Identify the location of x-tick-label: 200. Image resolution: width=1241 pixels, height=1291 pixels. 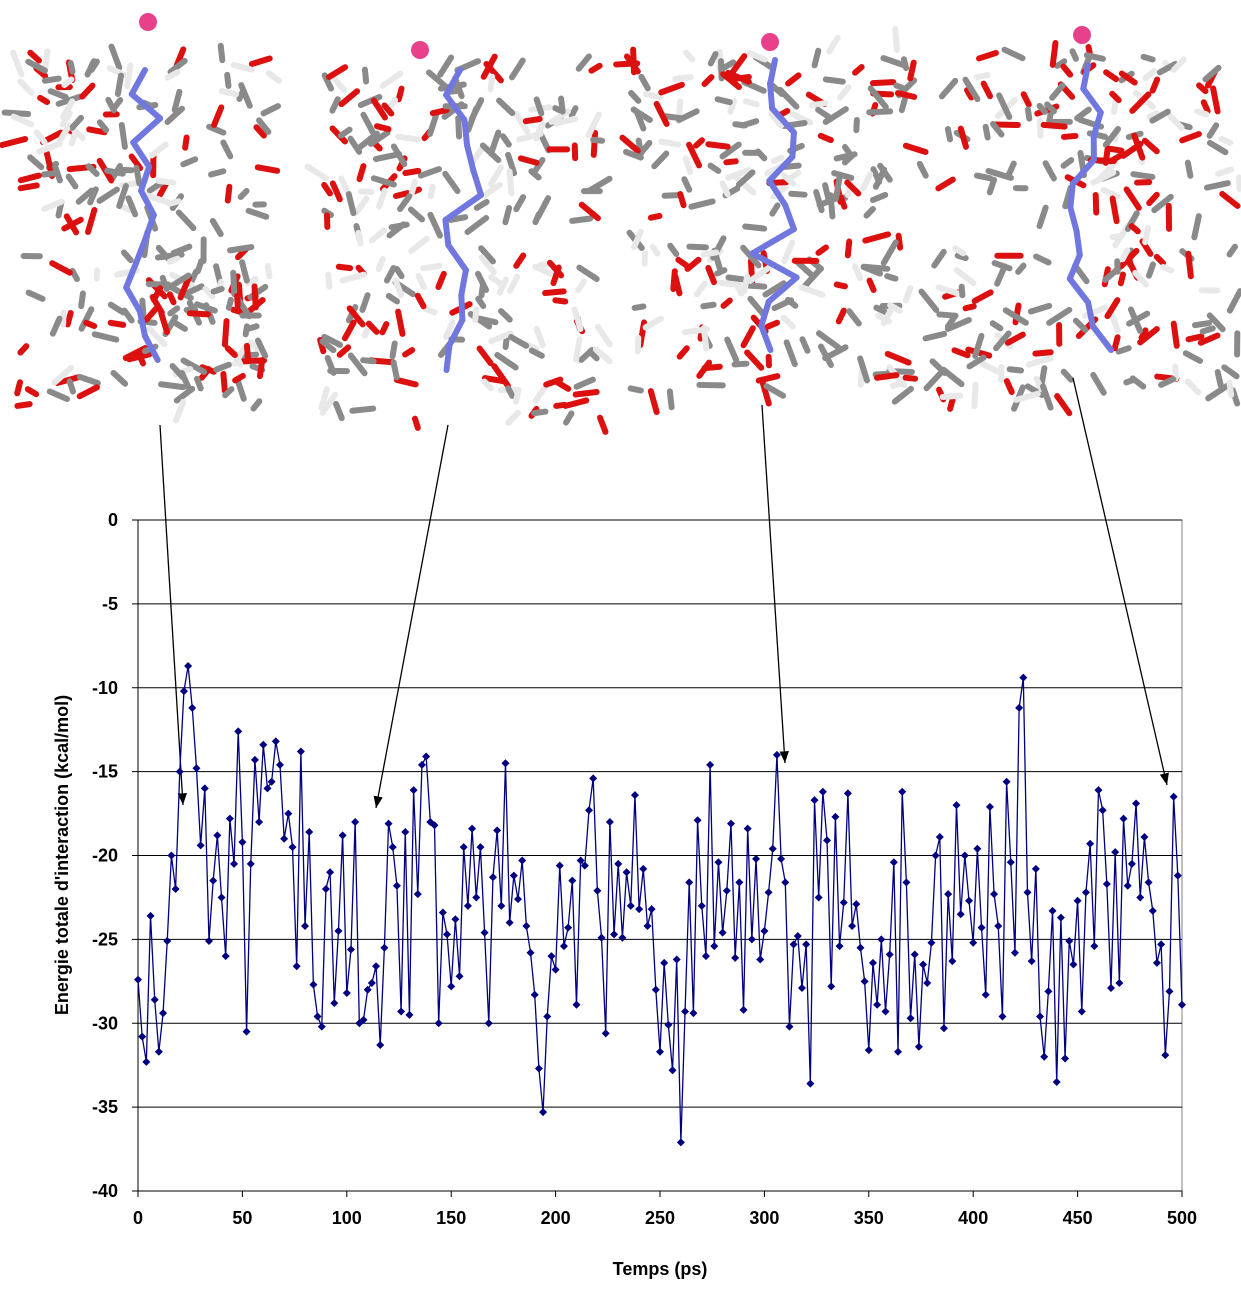
(556, 1218).